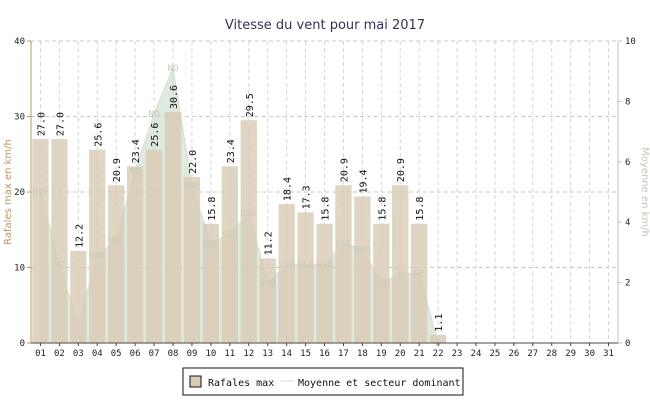 Image resolution: width=650 pixels, height=400 pixels. I want to click on bar-value-label-07: 25.6, so click(155, 135).